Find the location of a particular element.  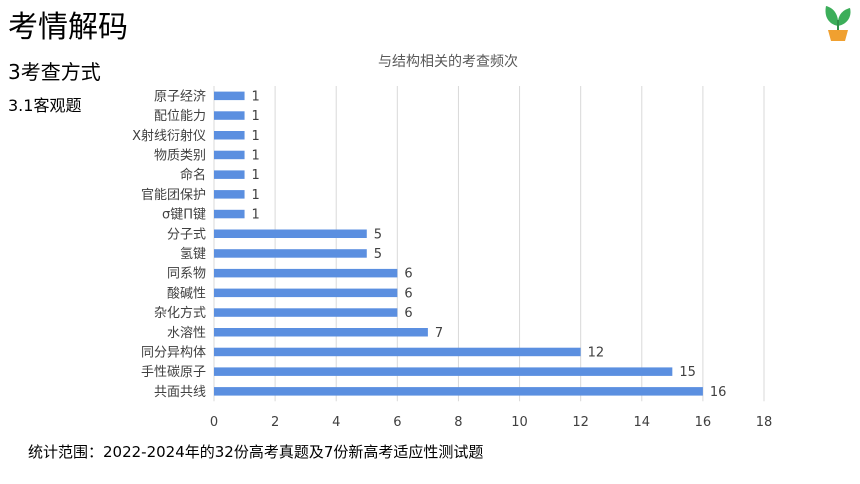

category-label: 同分异构体 is located at coordinates (173, 352).